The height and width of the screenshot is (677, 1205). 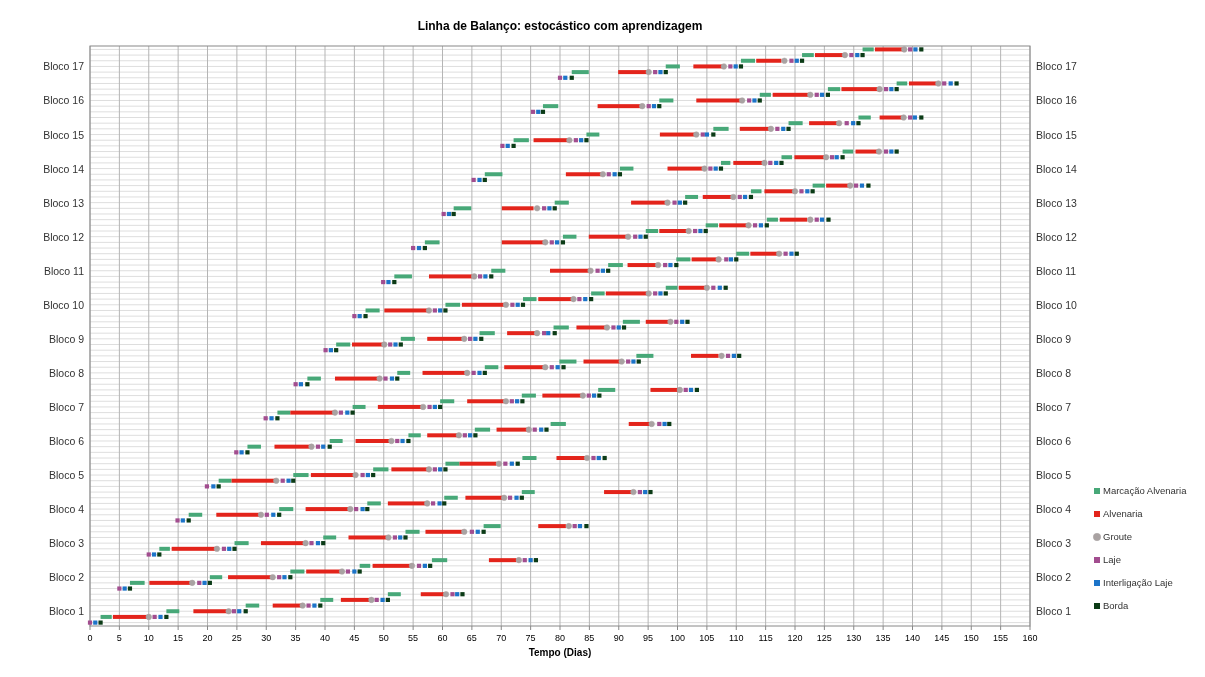 I want to click on category-label: Bloco 5, so click(x=66, y=475).